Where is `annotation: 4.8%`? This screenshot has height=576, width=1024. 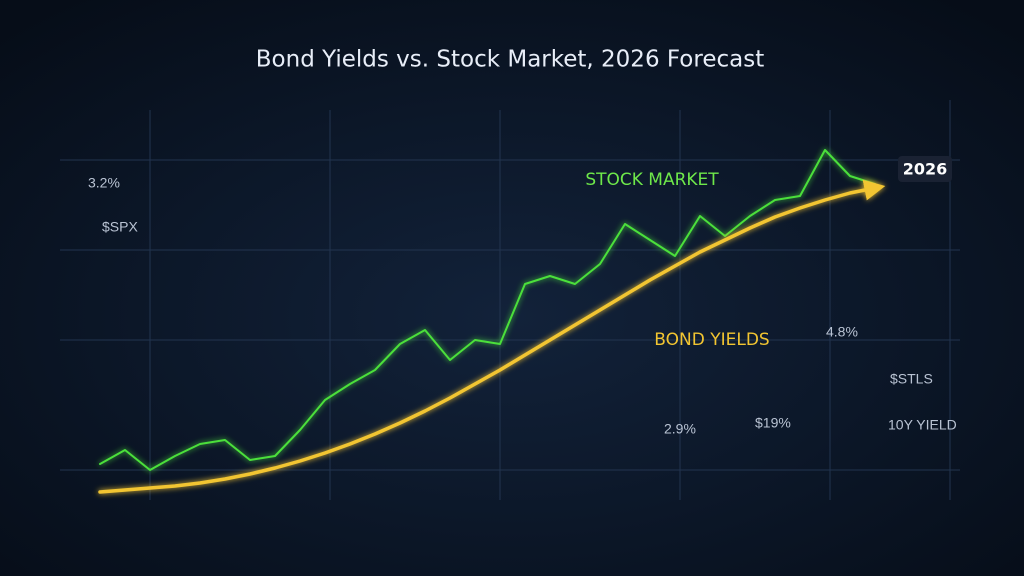 annotation: 4.8% is located at coordinates (842, 332).